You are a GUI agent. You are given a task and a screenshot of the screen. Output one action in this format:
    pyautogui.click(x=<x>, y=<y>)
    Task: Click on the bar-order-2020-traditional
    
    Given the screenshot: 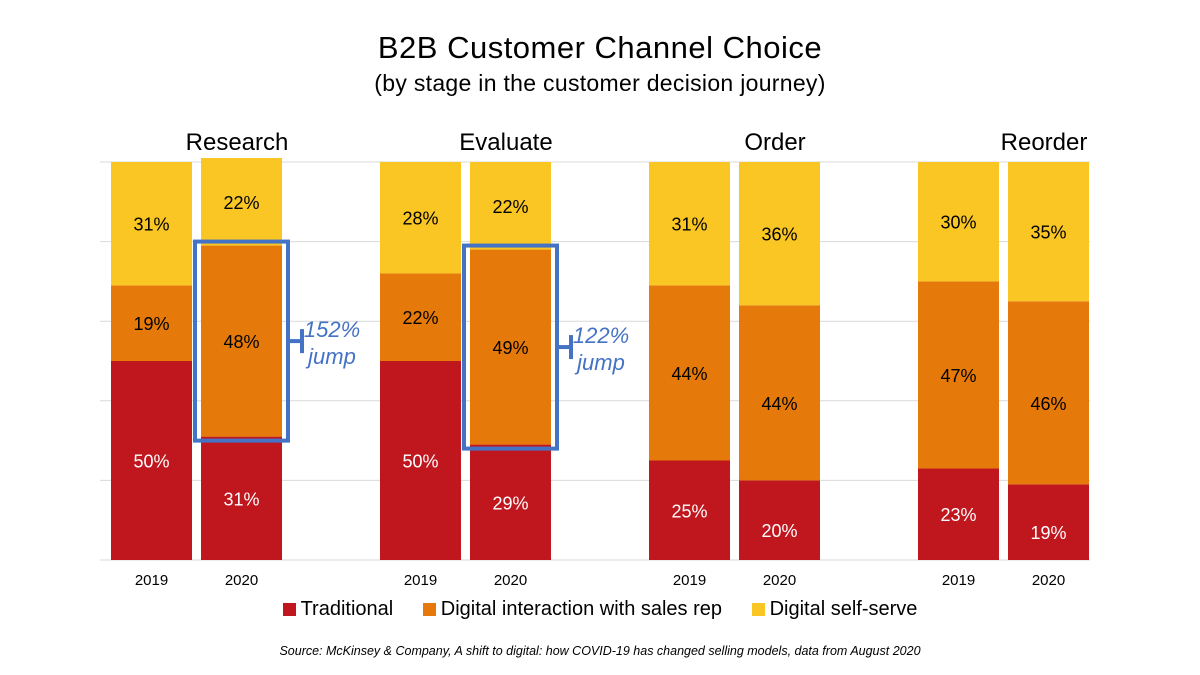 What is the action you would take?
    pyautogui.click(x=779, y=520)
    